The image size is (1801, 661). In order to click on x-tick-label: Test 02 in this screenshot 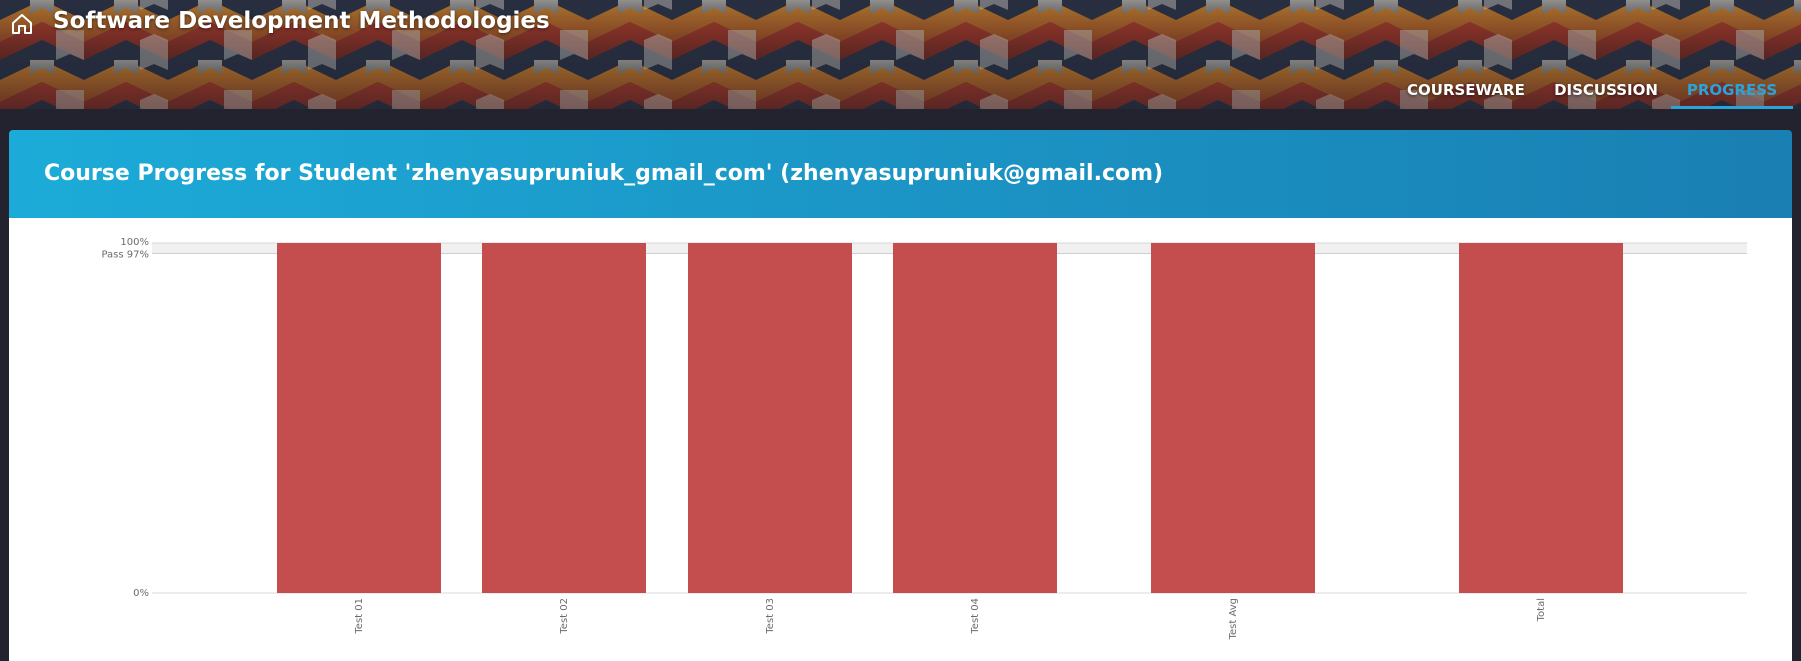, I will do `click(564, 616)`.